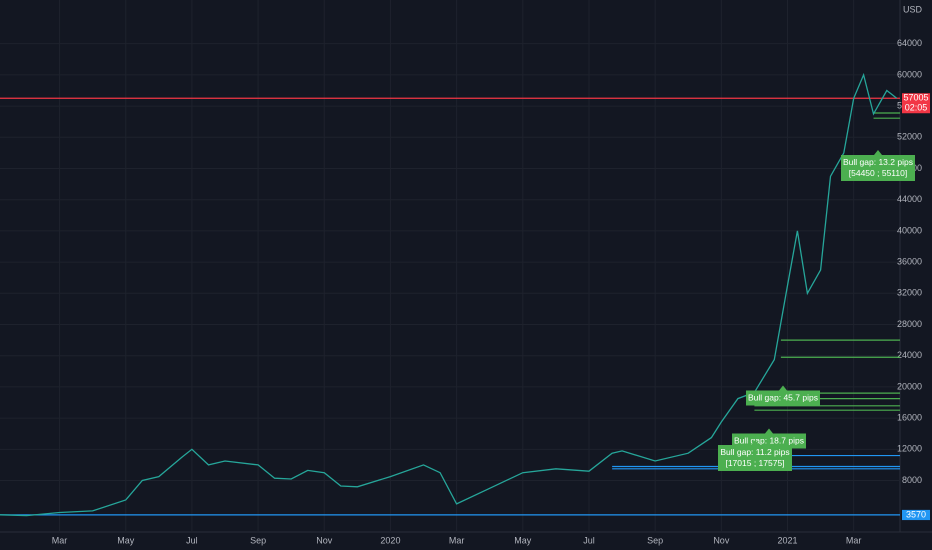  Describe the element at coordinates (909, 324) in the screenshot. I see `y-tick-label: 28000` at that location.